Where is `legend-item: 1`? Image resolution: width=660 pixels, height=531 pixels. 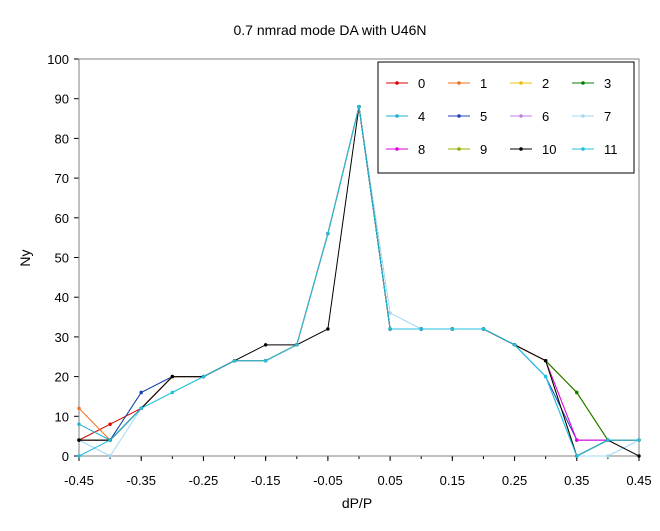 legend-item: 1 is located at coordinates (467, 83).